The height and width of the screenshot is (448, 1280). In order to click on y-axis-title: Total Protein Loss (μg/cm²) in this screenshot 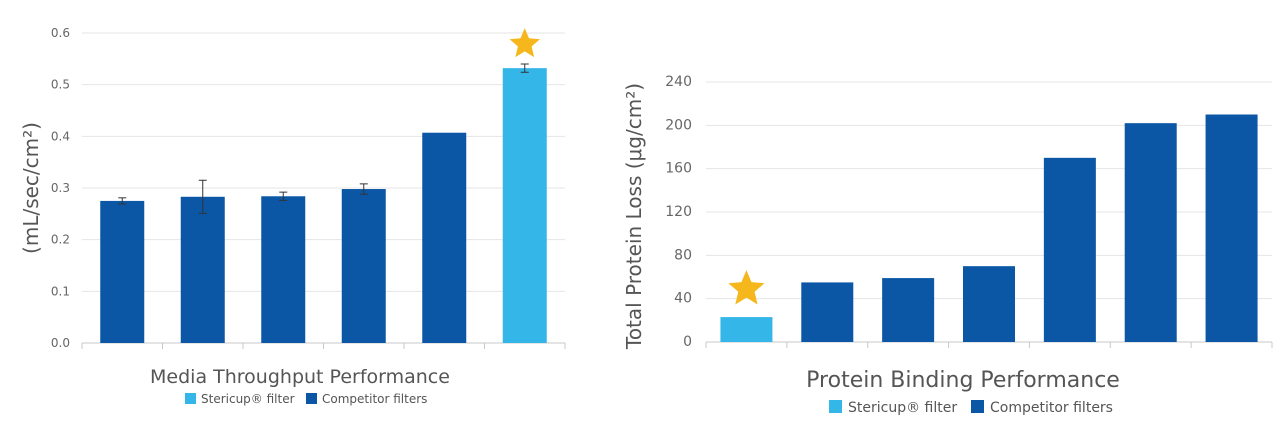, I will do `click(634, 216)`.